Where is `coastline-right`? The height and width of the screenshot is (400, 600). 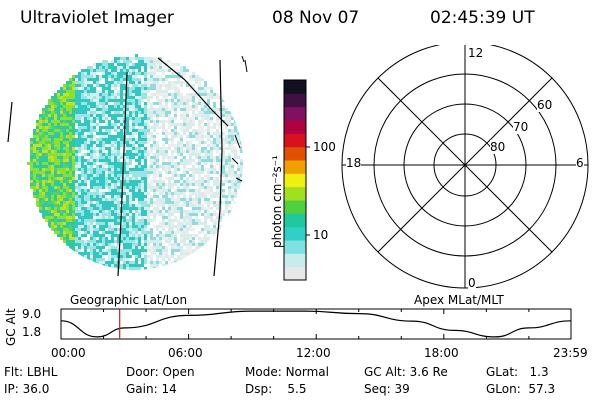 coastline-right is located at coordinates (237, 158).